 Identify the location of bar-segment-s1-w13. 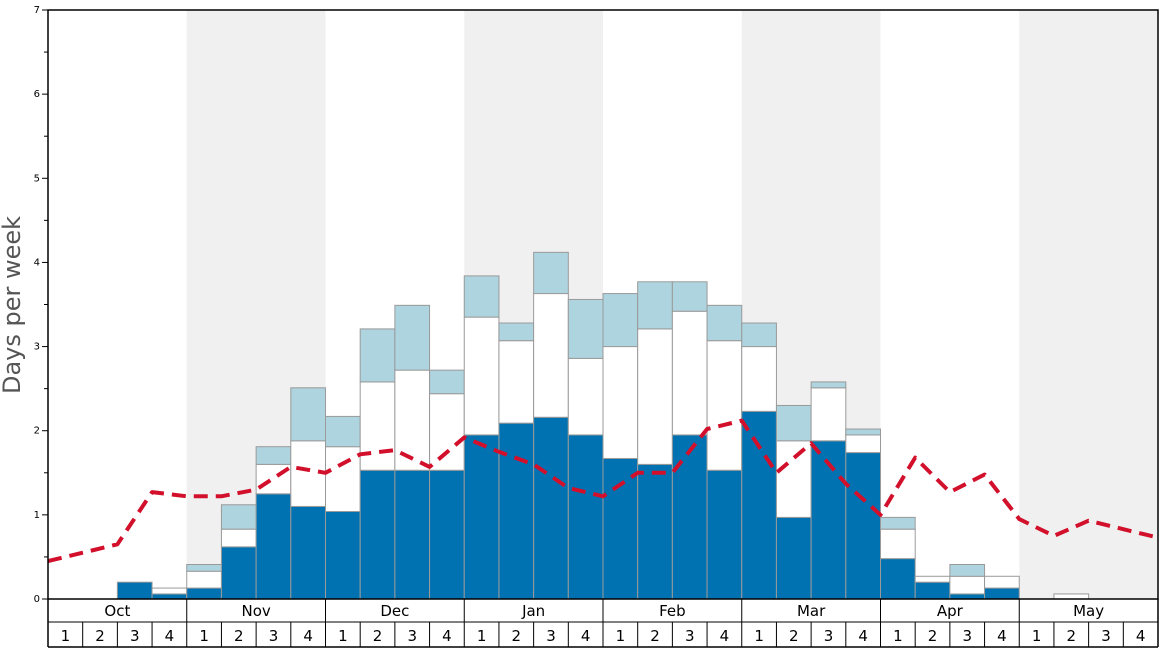
(481, 517).